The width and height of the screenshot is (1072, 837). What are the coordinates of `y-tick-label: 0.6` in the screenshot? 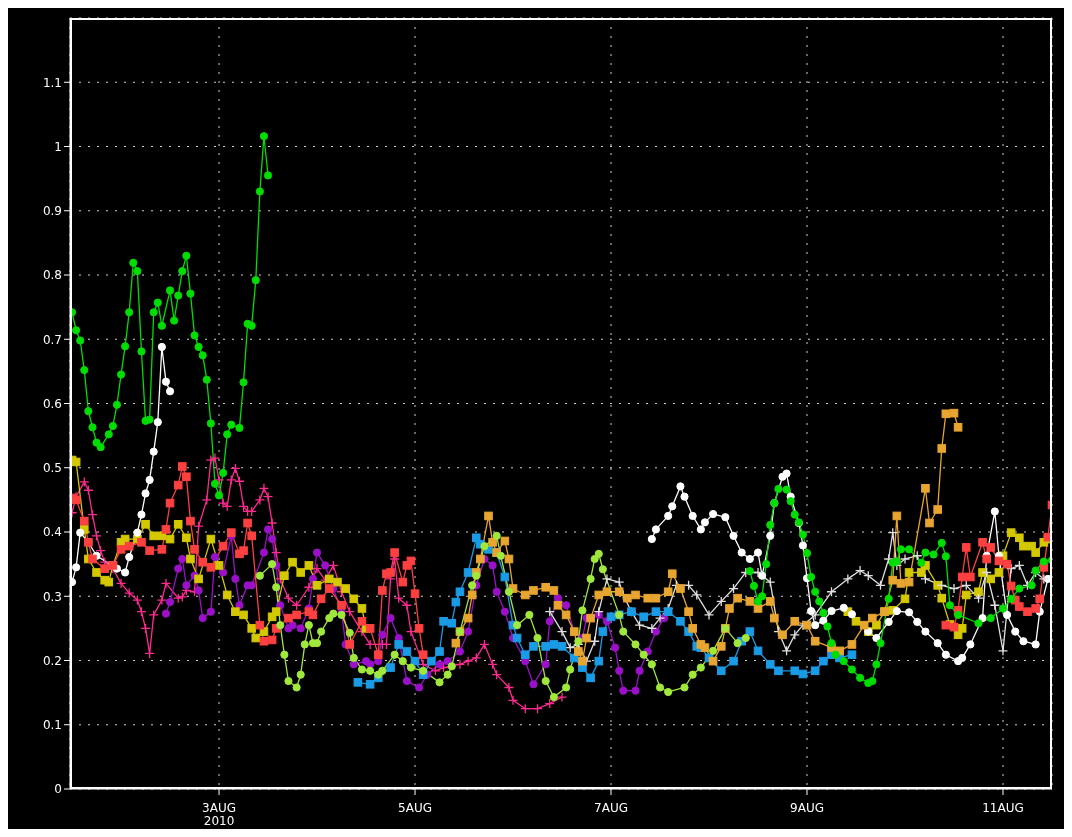 It's located at (52, 403).